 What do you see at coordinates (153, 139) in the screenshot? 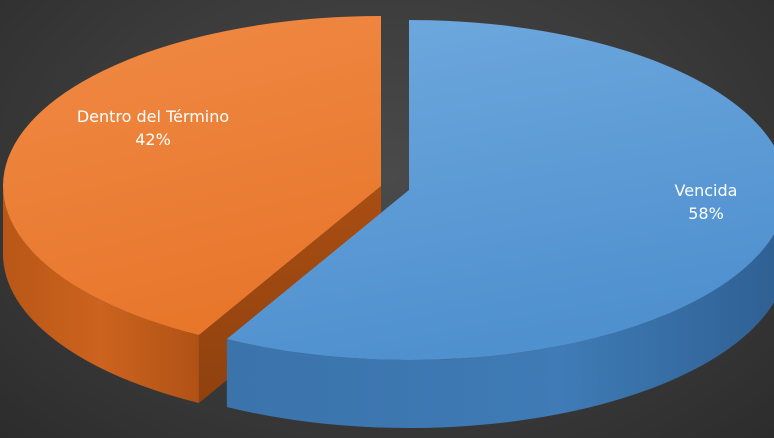
I see `data-label-dentro-del-termino-percent: 42%` at bounding box center [153, 139].